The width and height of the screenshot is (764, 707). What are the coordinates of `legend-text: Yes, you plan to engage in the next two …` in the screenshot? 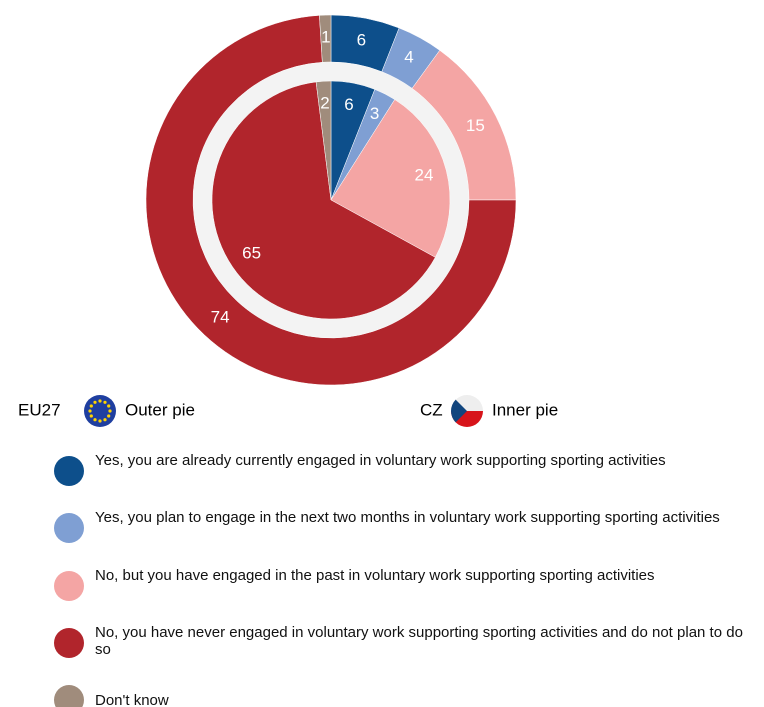 It's located at (407, 517).